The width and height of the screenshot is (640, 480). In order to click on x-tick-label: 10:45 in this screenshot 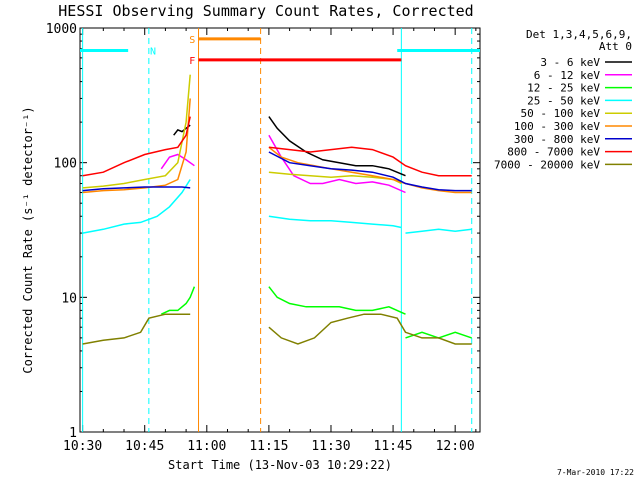, I will do `click(144, 446)`.